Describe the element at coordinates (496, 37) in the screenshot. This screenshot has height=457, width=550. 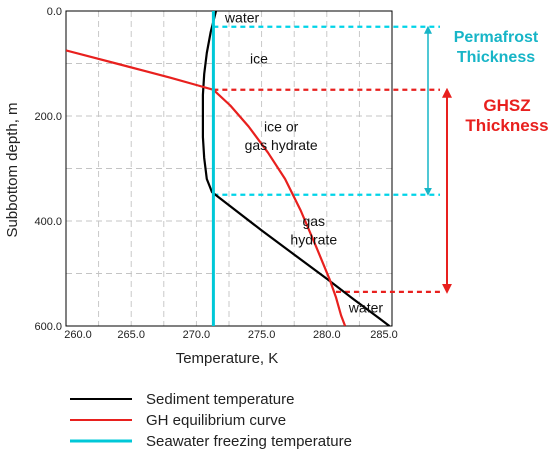
I see `thickness-label: Permafrost` at that location.